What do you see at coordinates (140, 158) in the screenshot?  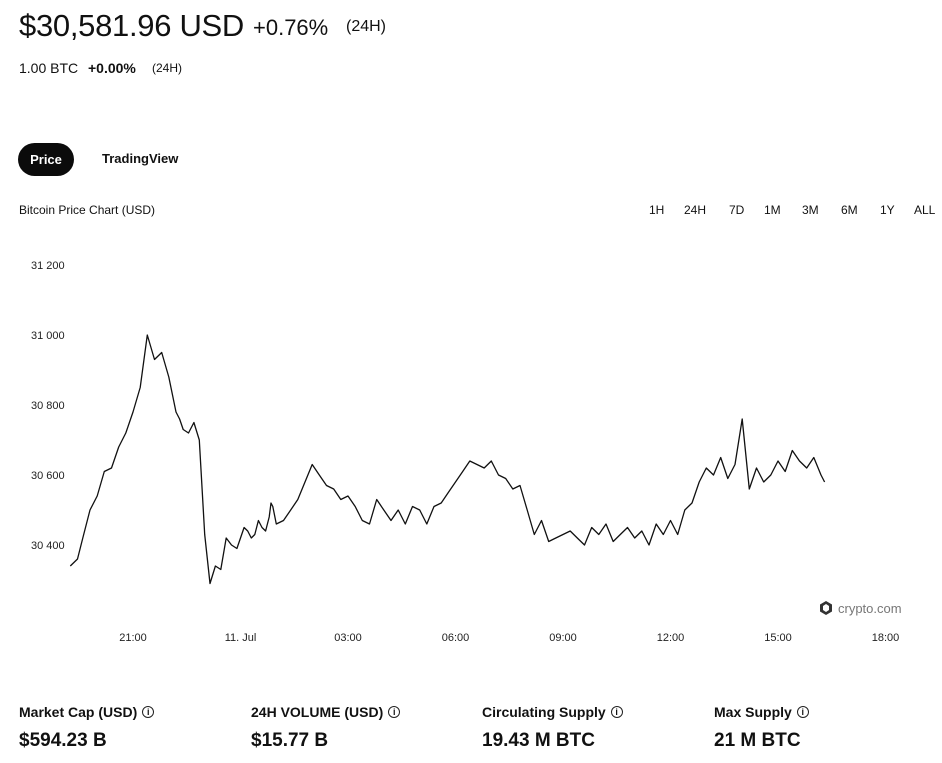 I see `tab-tradingview: TradingView` at bounding box center [140, 158].